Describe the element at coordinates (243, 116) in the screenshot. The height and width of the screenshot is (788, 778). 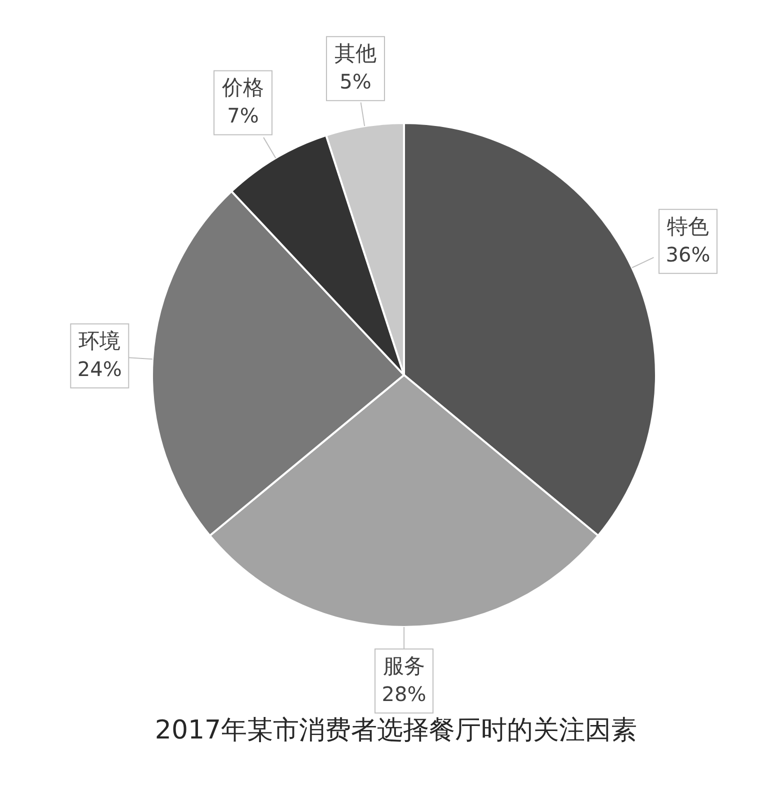
I see `data-label: 7%` at that location.